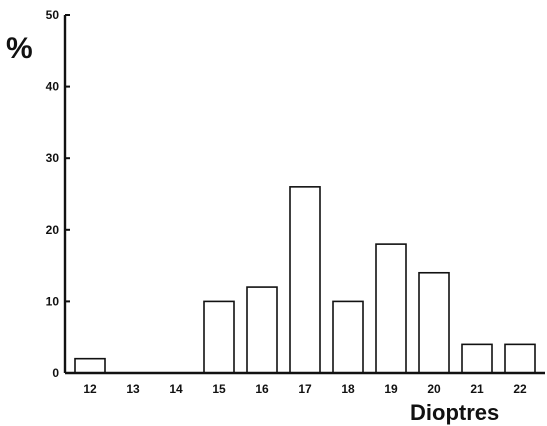 This screenshot has height=426, width=547. What do you see at coordinates (133, 389) in the screenshot?
I see `x-tick-label-13: 13` at bounding box center [133, 389].